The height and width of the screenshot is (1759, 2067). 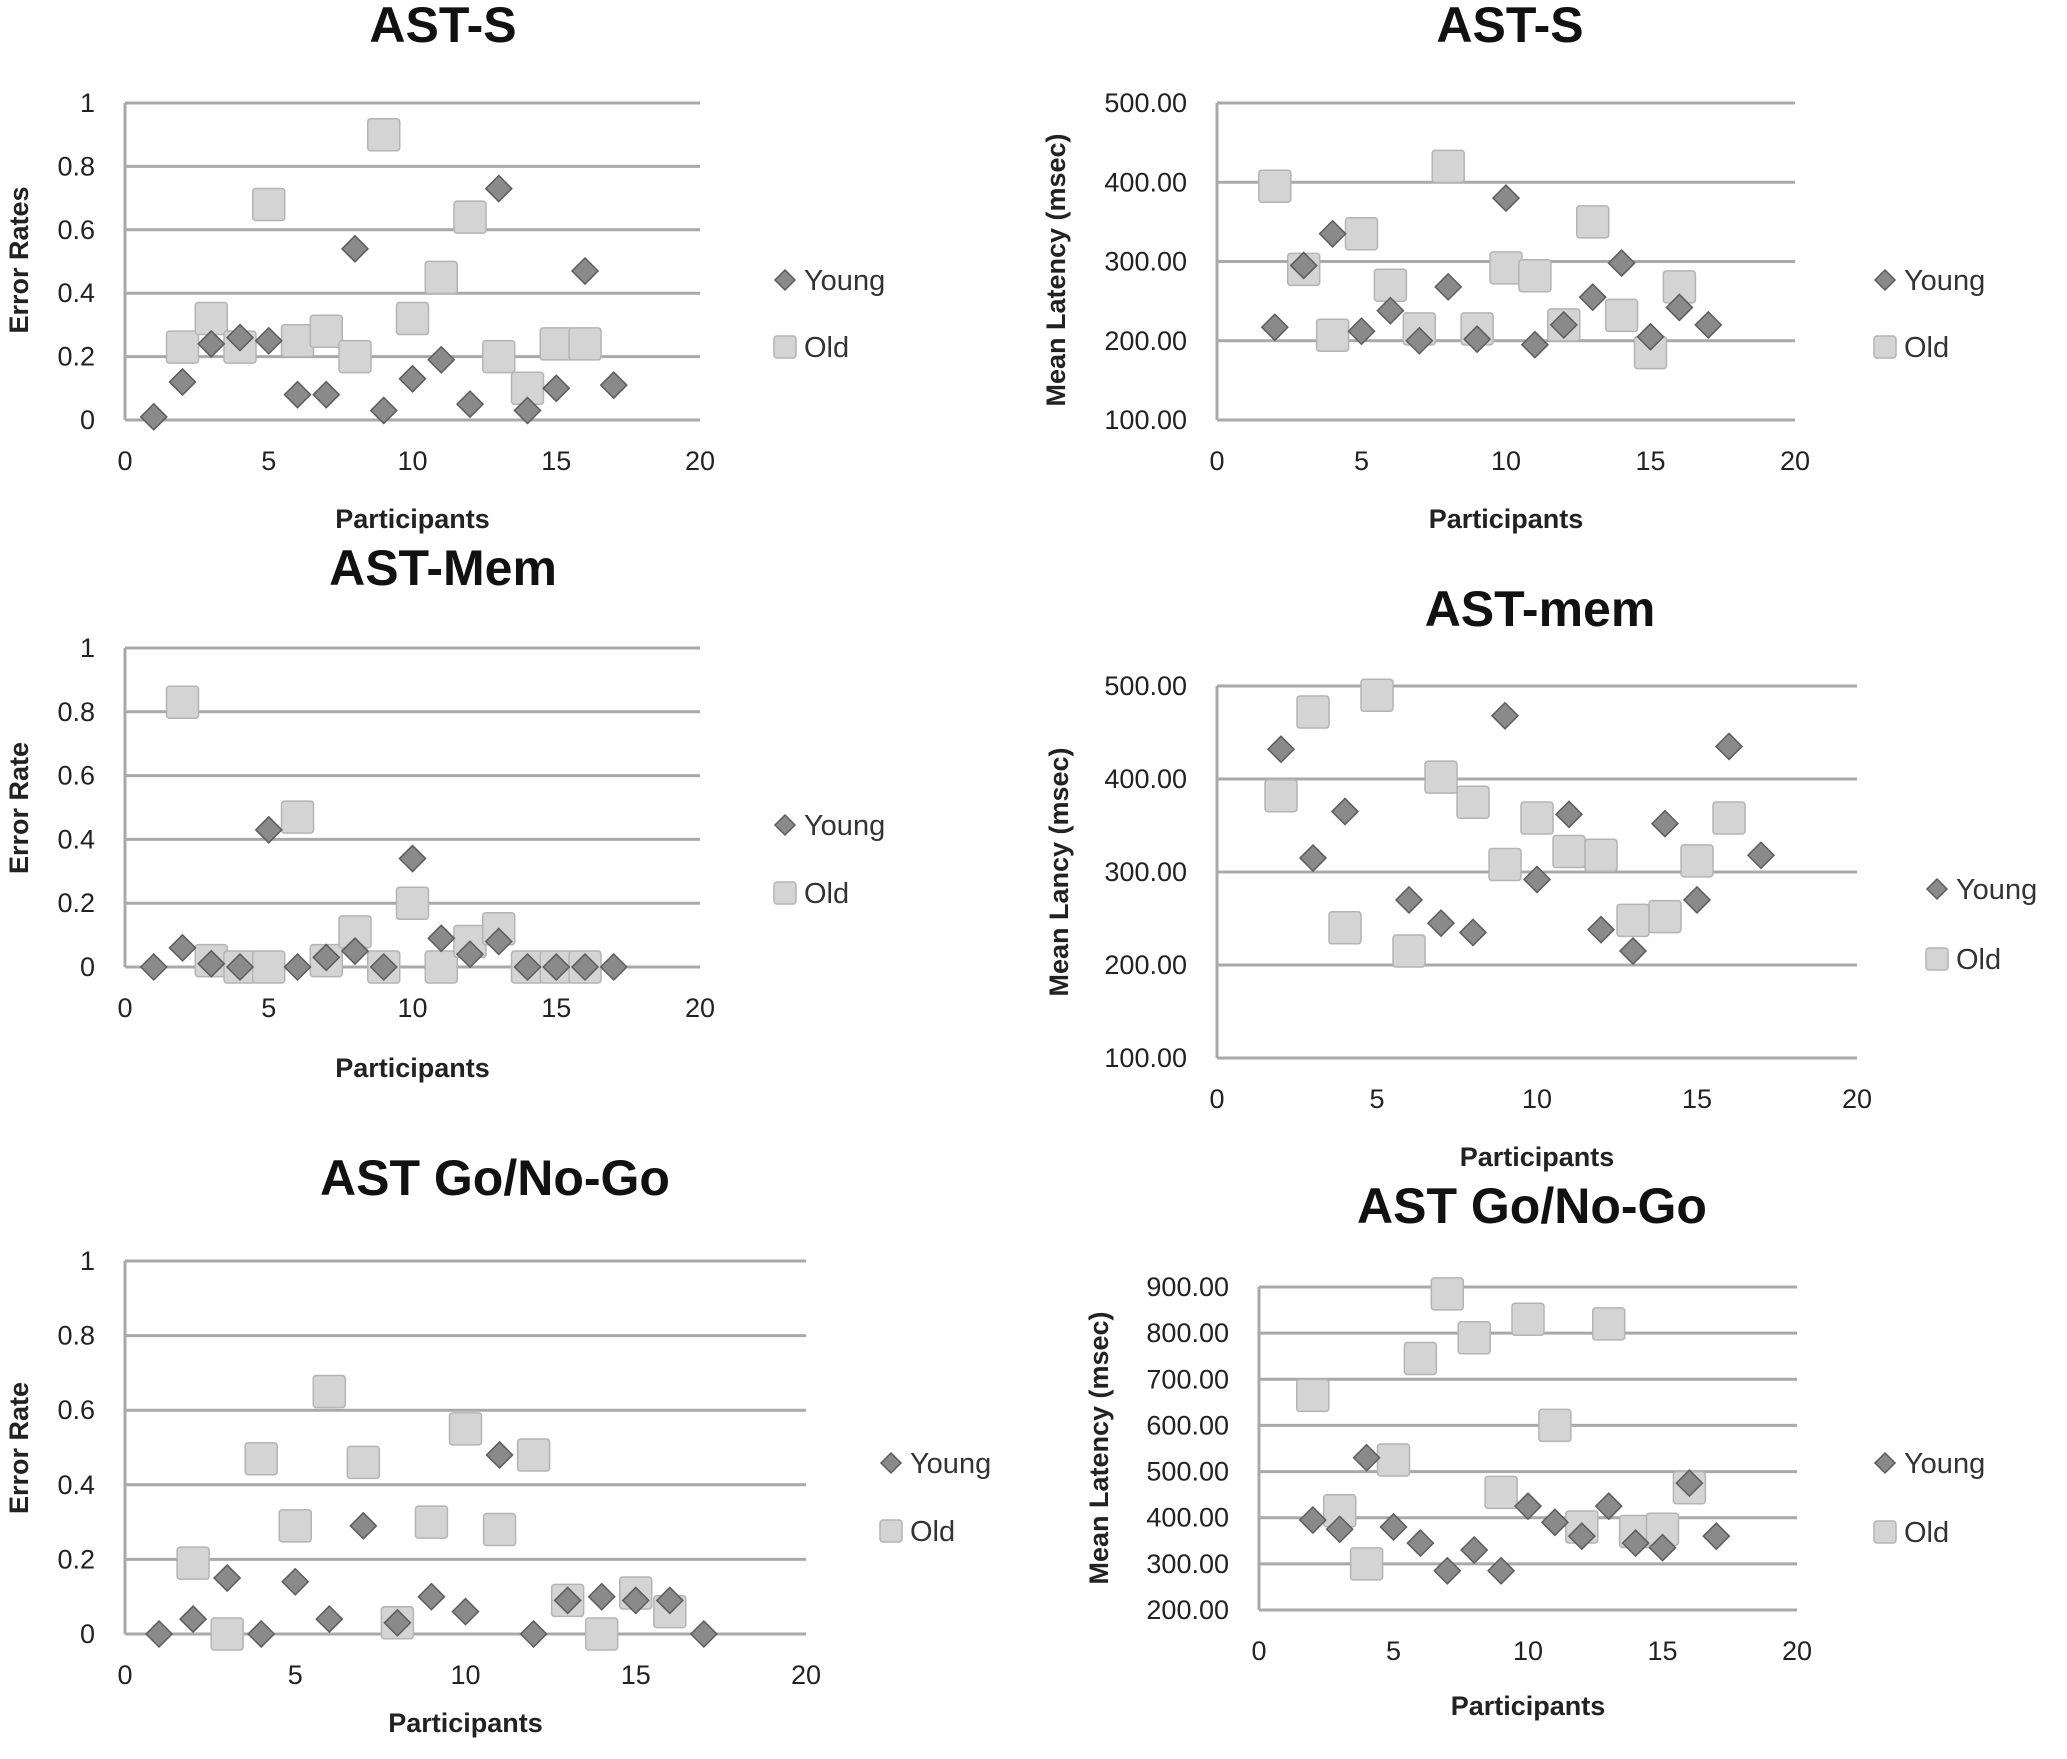 What do you see at coordinates (1145, 779) in the screenshot?
I see `y-tick-label: 400.00` at bounding box center [1145, 779].